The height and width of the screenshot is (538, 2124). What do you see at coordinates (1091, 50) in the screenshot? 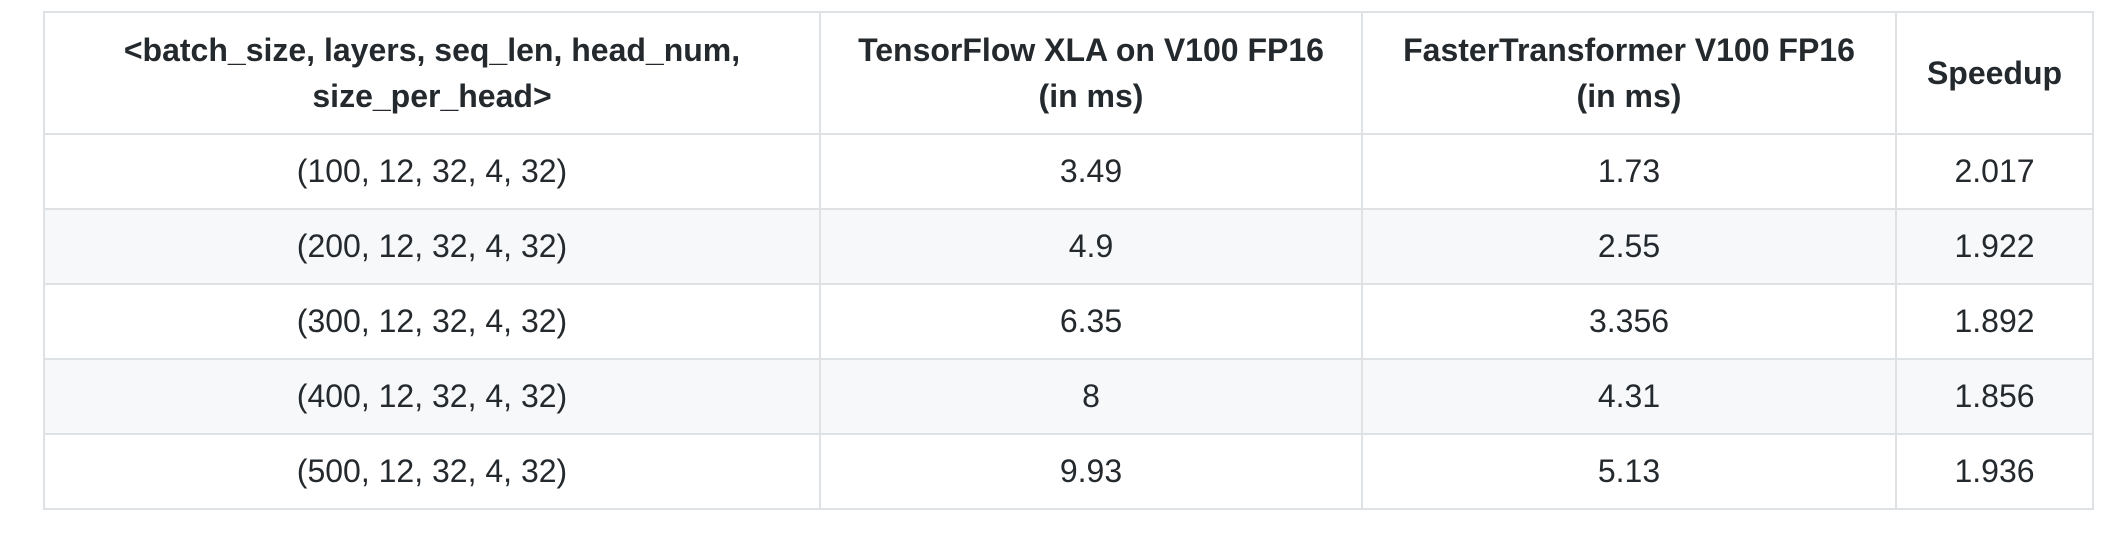
I see `header-tensorflow-line1: TensorFlow XLA on V100 FP16` at bounding box center [1091, 50].